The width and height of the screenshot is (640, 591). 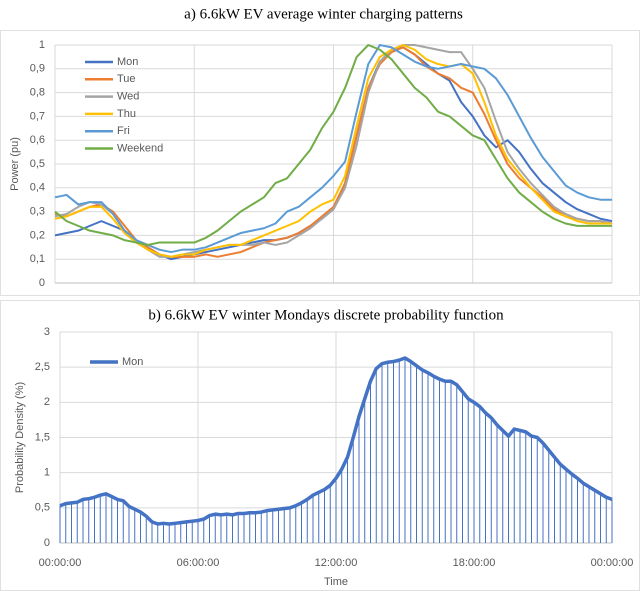 I want to click on y-axis-label: Probability Density (%), so click(x=20, y=437).